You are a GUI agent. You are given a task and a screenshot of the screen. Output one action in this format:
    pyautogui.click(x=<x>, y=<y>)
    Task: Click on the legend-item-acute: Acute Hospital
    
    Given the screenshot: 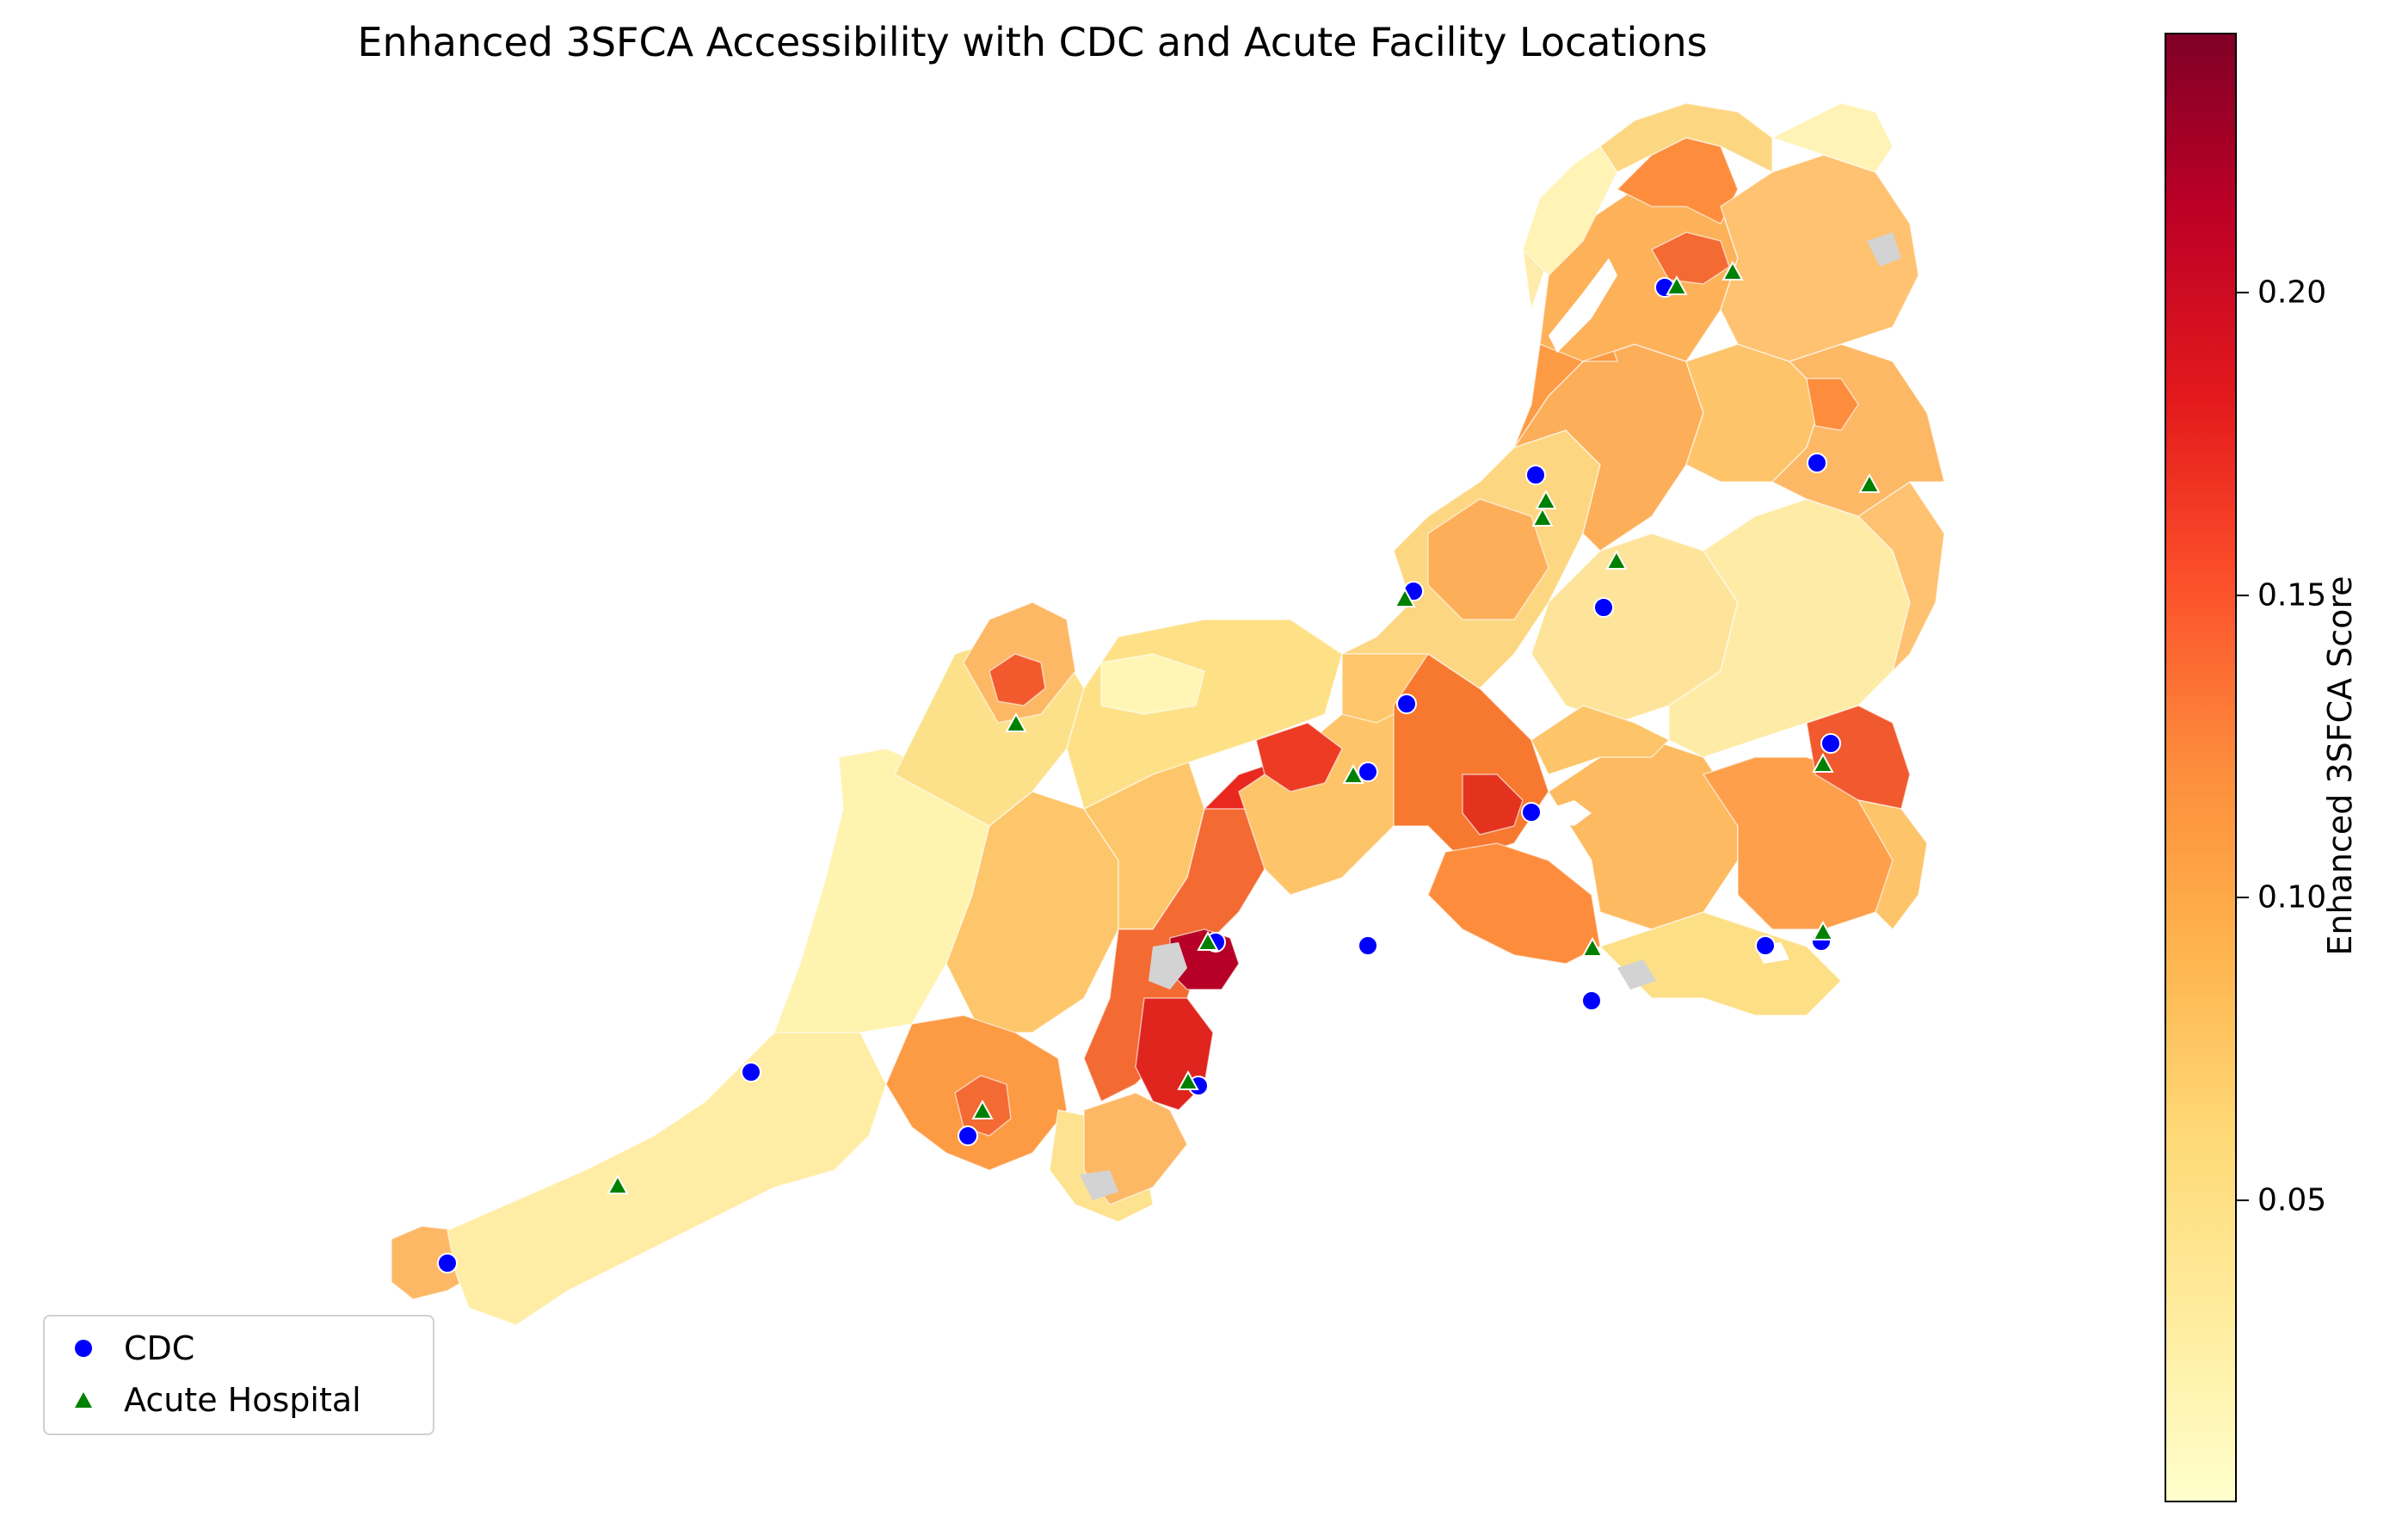 What is the action you would take?
    pyautogui.click(x=211, y=1399)
    